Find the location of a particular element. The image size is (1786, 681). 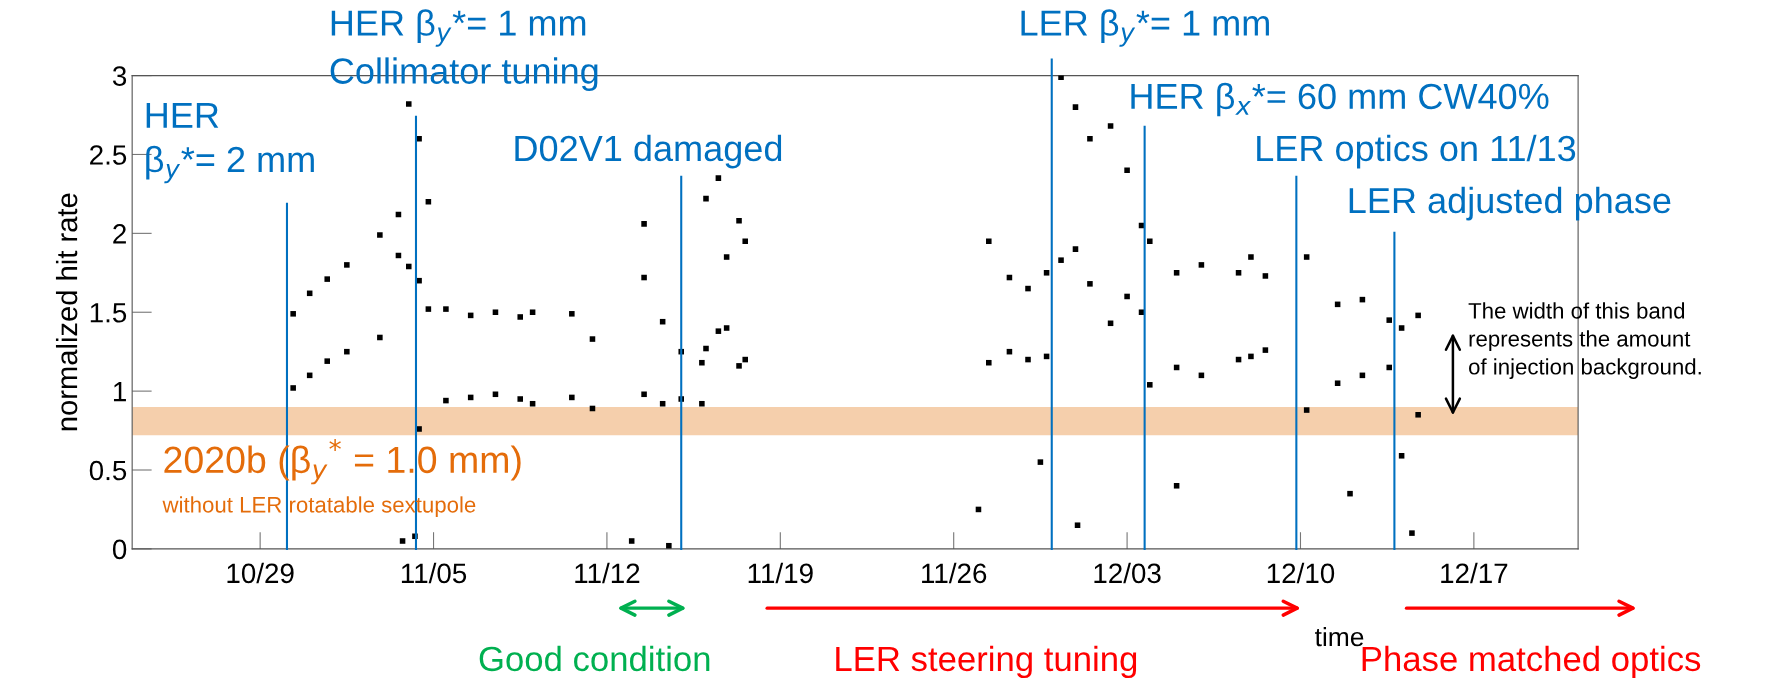

x-tick-label: 11/19 is located at coordinates (780, 573).